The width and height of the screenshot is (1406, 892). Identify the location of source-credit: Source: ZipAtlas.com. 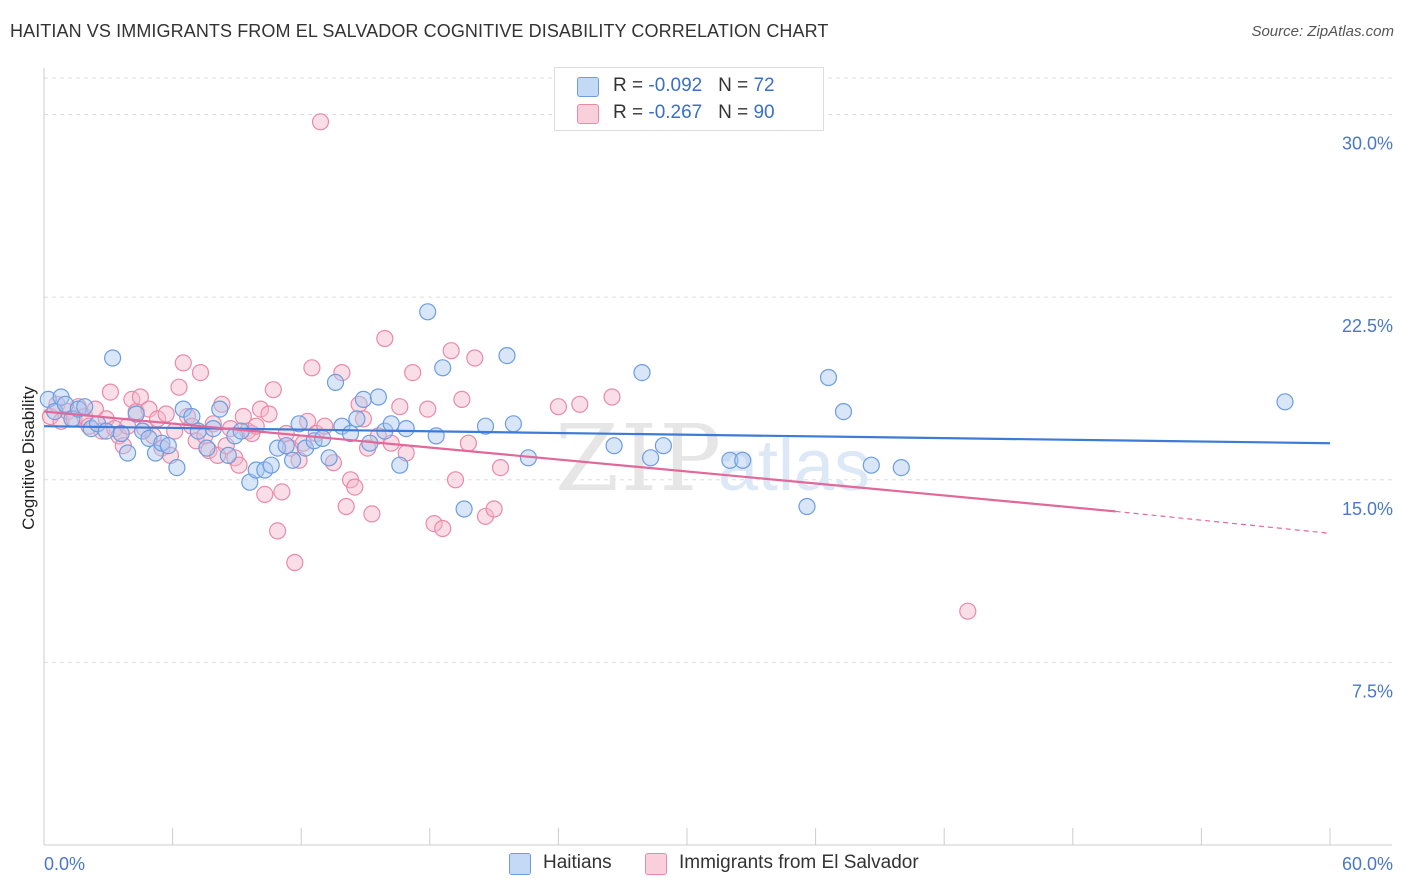
(1322, 31).